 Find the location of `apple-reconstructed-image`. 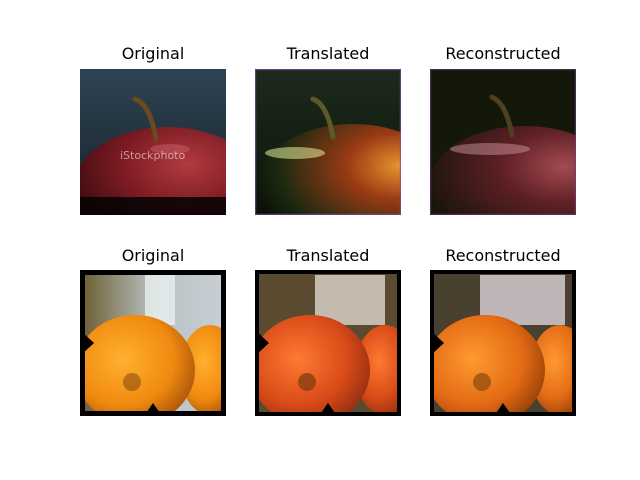

apple-reconstructed-image is located at coordinates (503, 142).